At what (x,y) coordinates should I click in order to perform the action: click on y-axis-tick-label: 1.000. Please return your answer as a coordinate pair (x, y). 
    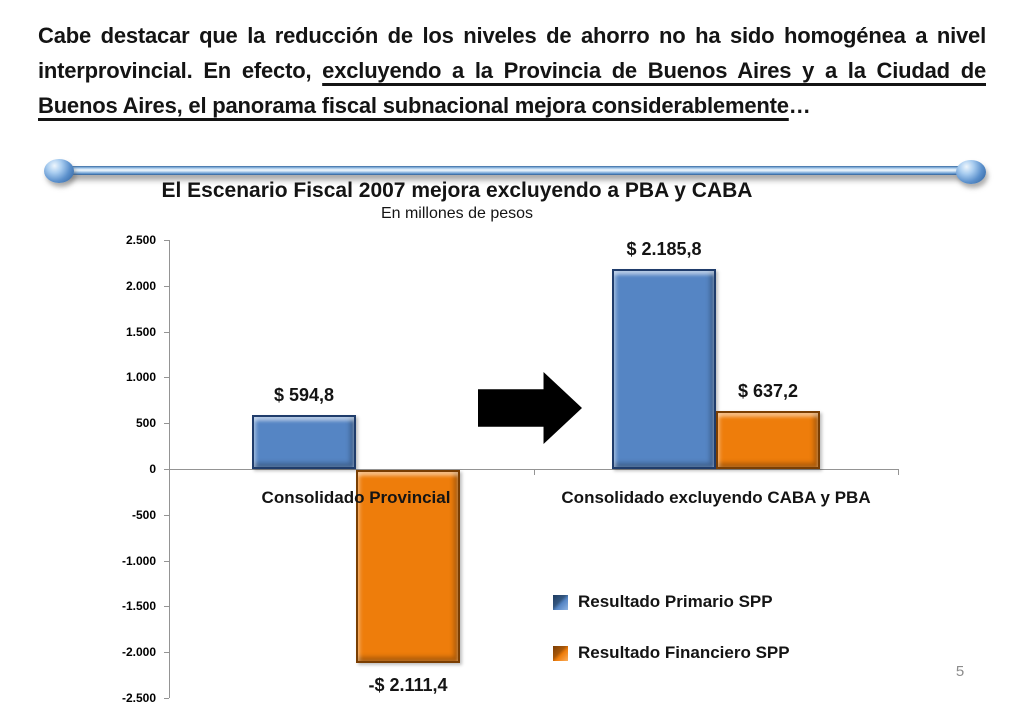
    Looking at the image, I should click on (140, 377).